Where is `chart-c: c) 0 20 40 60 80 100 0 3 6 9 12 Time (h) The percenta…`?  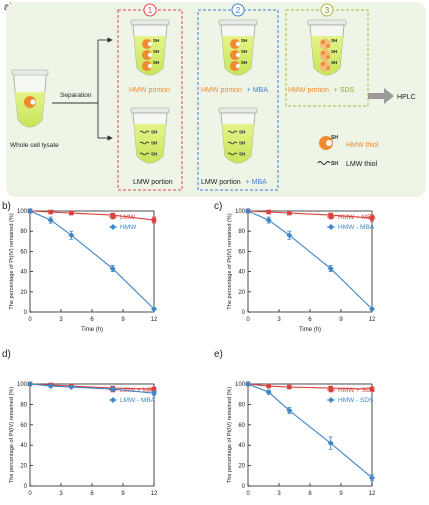 chart-c: c) 0 20 40 60 80 100 0 3 6 9 12 Time (h) The percenta… is located at coordinates (295, 267).